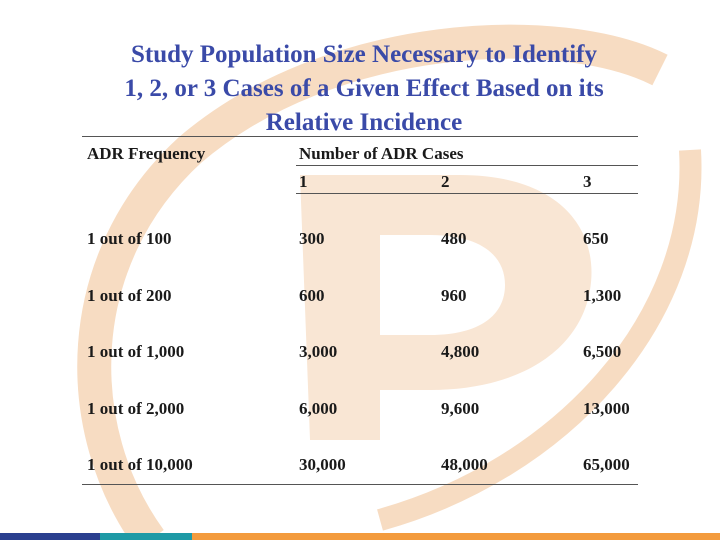 The width and height of the screenshot is (720, 540). I want to click on row-cases-2: 4,800, so click(460, 351).